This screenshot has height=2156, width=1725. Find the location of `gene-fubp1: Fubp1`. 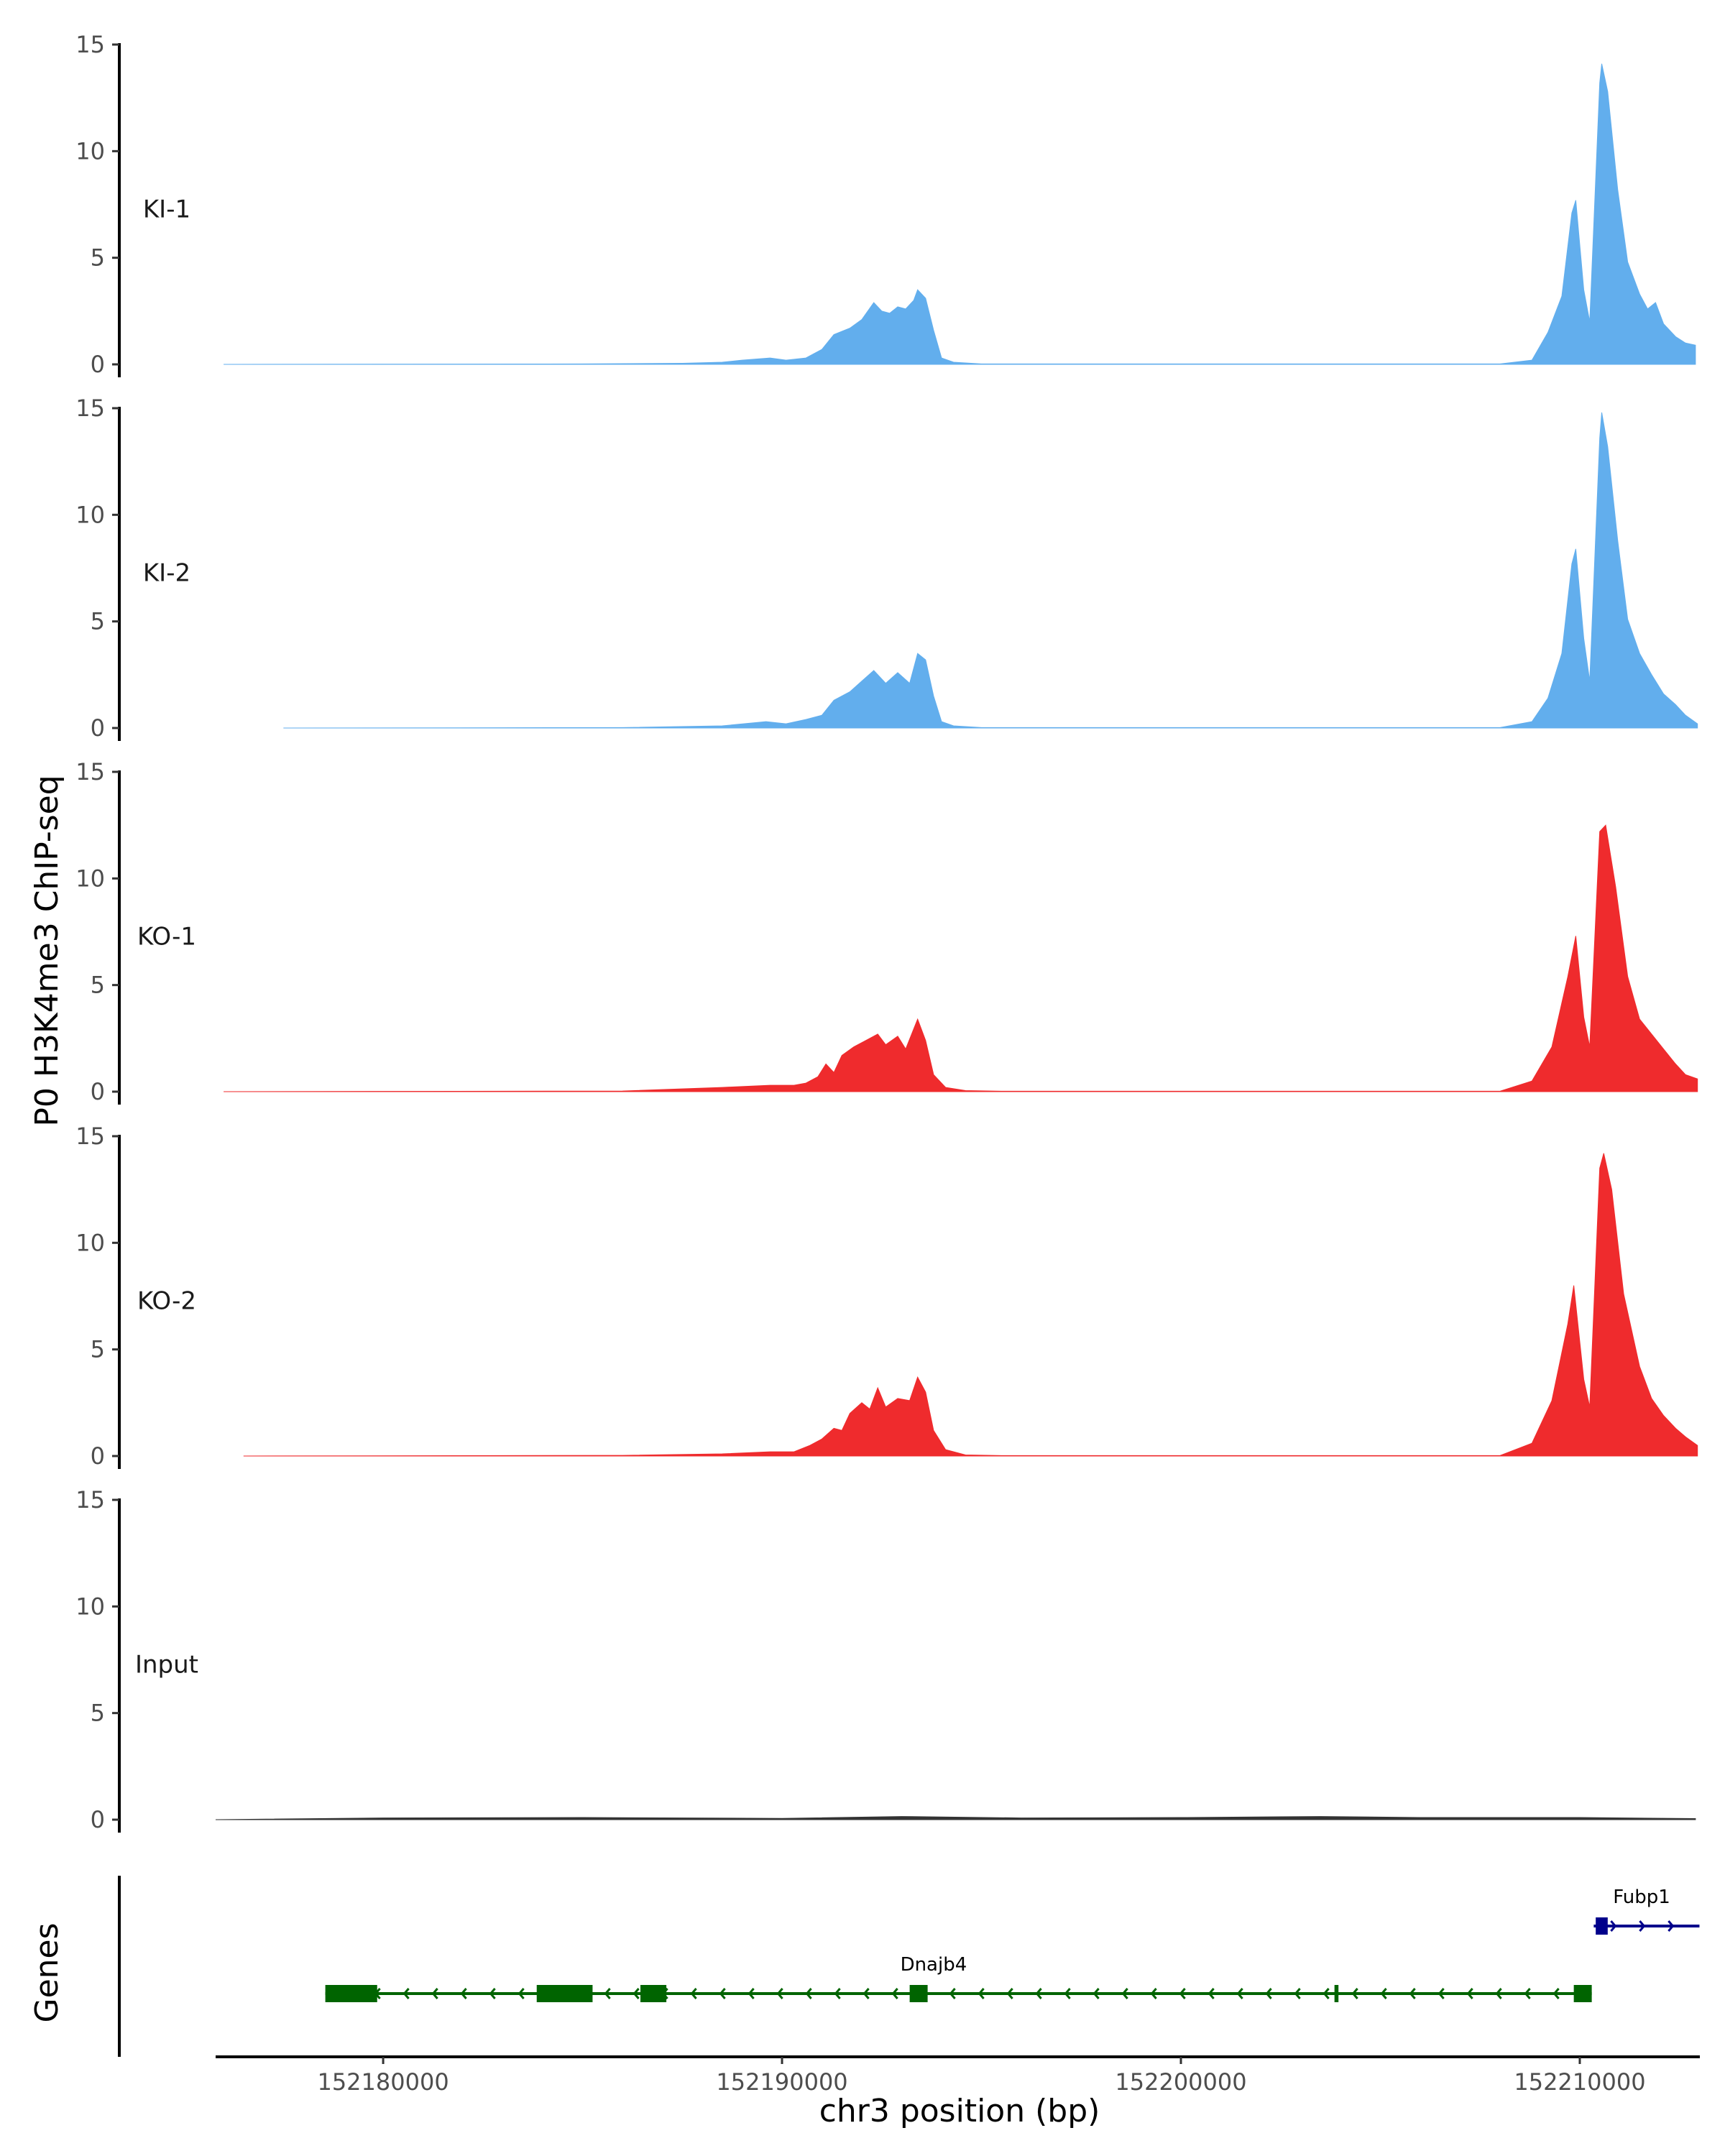

gene-fubp1: Fubp1 is located at coordinates (1646, 1911).